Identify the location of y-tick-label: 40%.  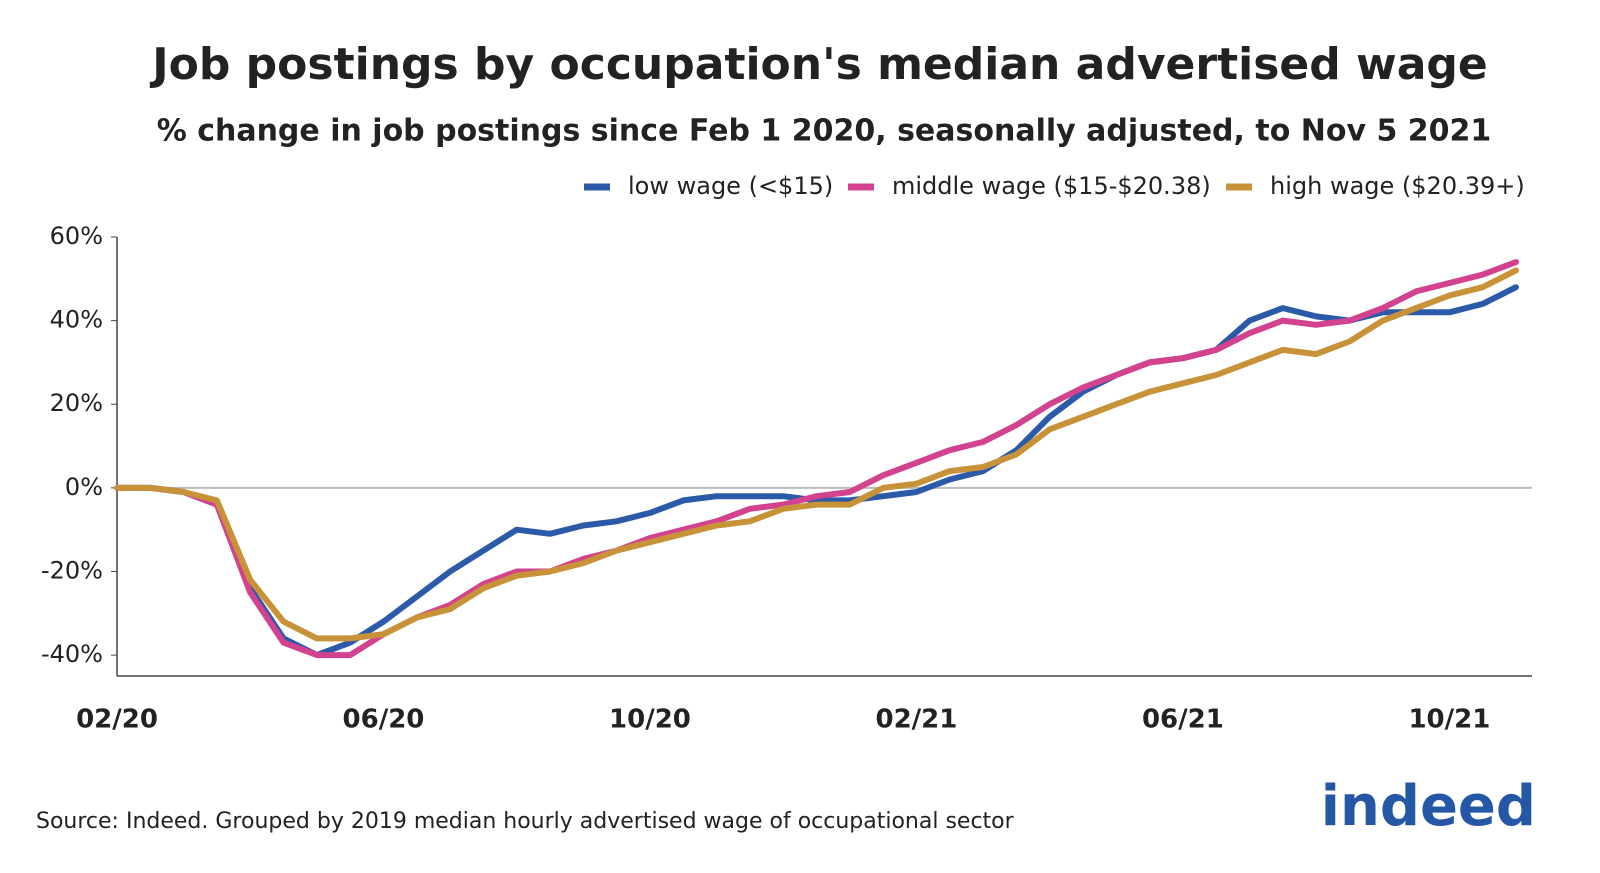
(76, 320).